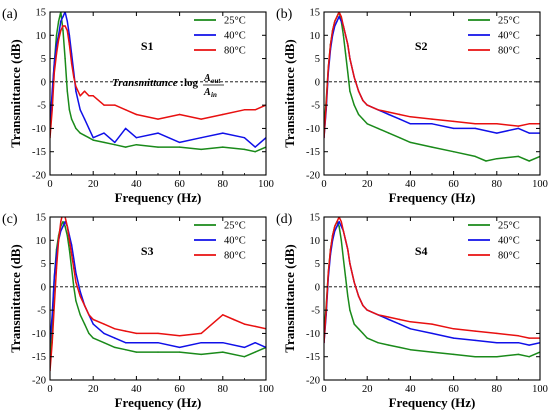  I want to click on legend-label: 80°C, so click(509, 51).